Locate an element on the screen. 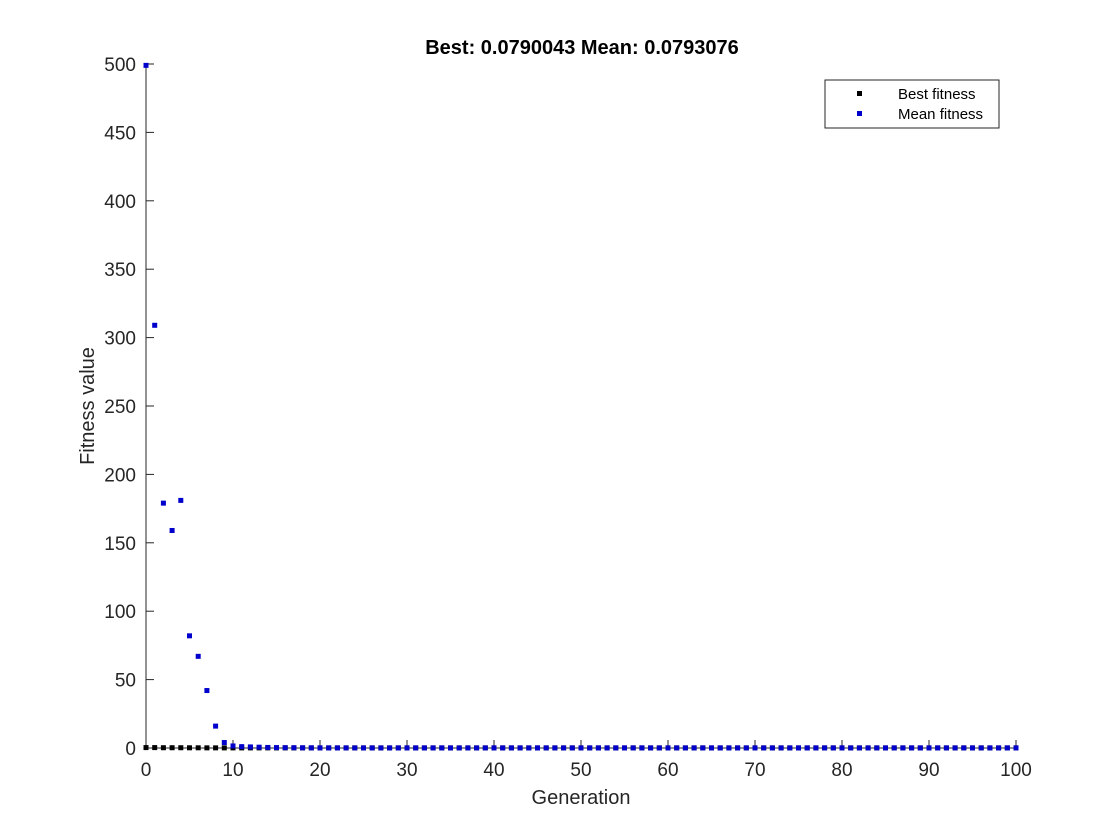 The image size is (1120, 840). x-axis-ticks: 0 10 20 30 40 50 60 70 80 90 100 is located at coordinates (586, 760).